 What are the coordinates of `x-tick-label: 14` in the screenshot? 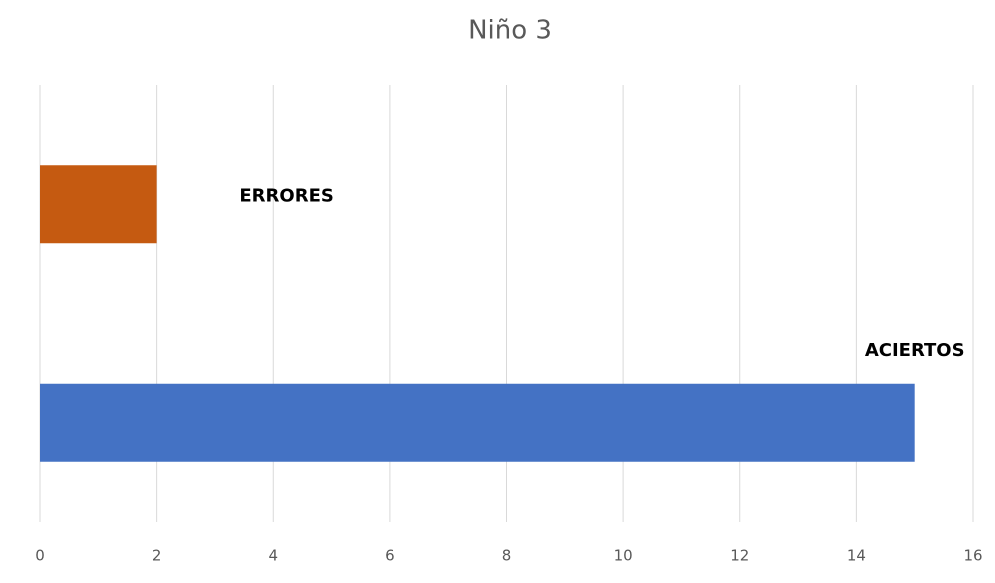 It's located at (856, 556).